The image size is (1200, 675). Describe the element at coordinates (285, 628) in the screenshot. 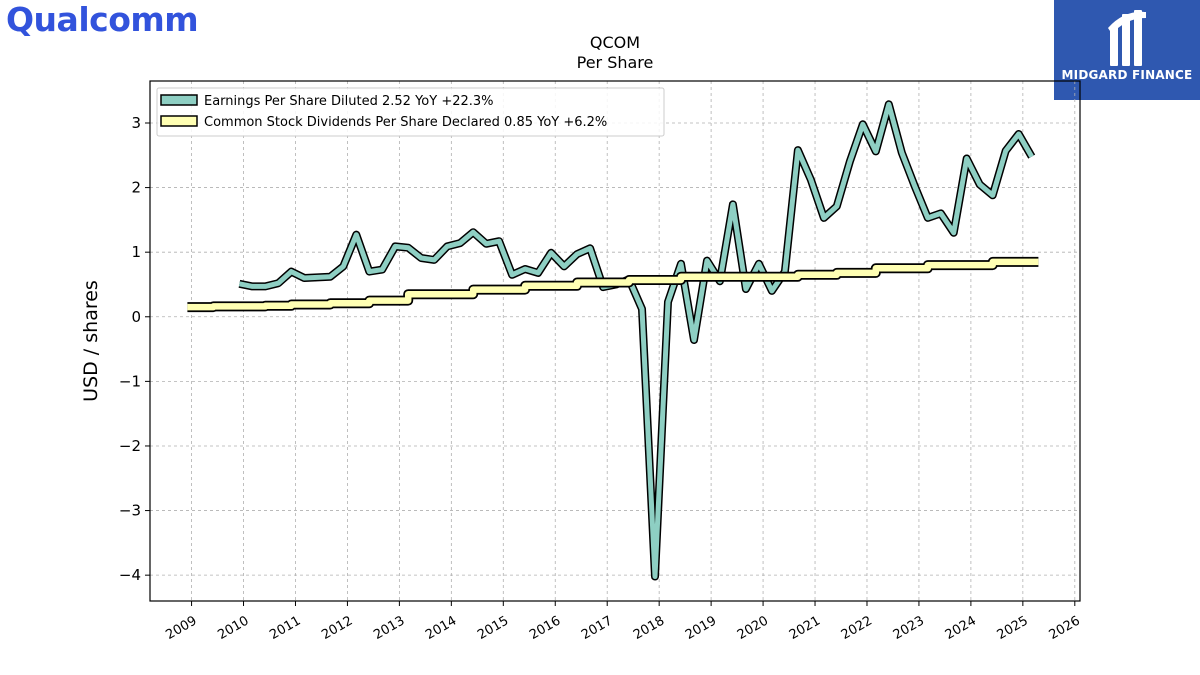

I see `x-tick-label: 2011` at that location.